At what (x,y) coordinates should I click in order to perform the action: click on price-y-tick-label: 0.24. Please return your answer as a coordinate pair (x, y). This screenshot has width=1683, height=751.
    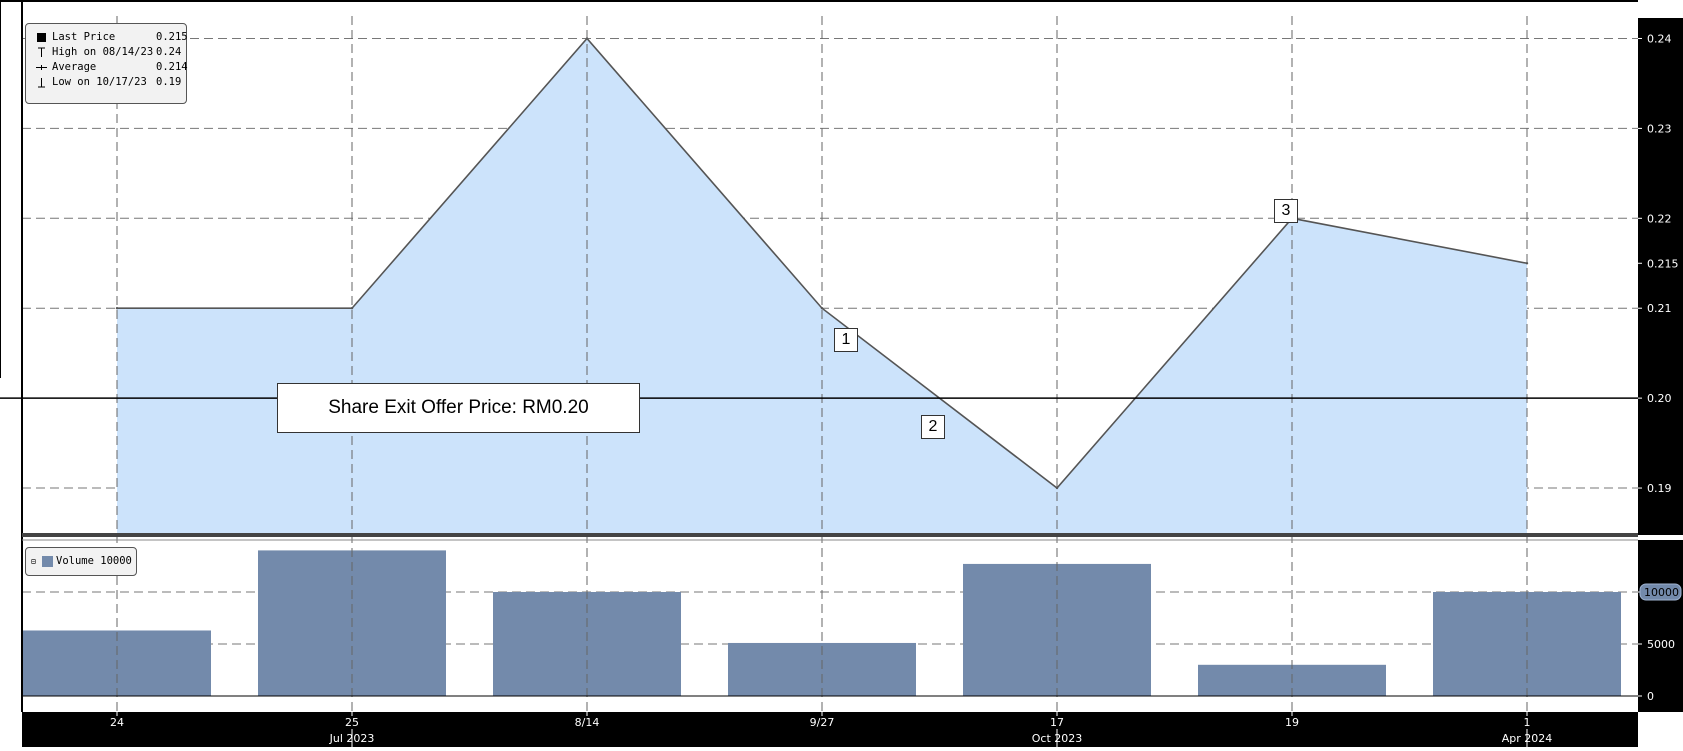
    Looking at the image, I should click on (1659, 38).